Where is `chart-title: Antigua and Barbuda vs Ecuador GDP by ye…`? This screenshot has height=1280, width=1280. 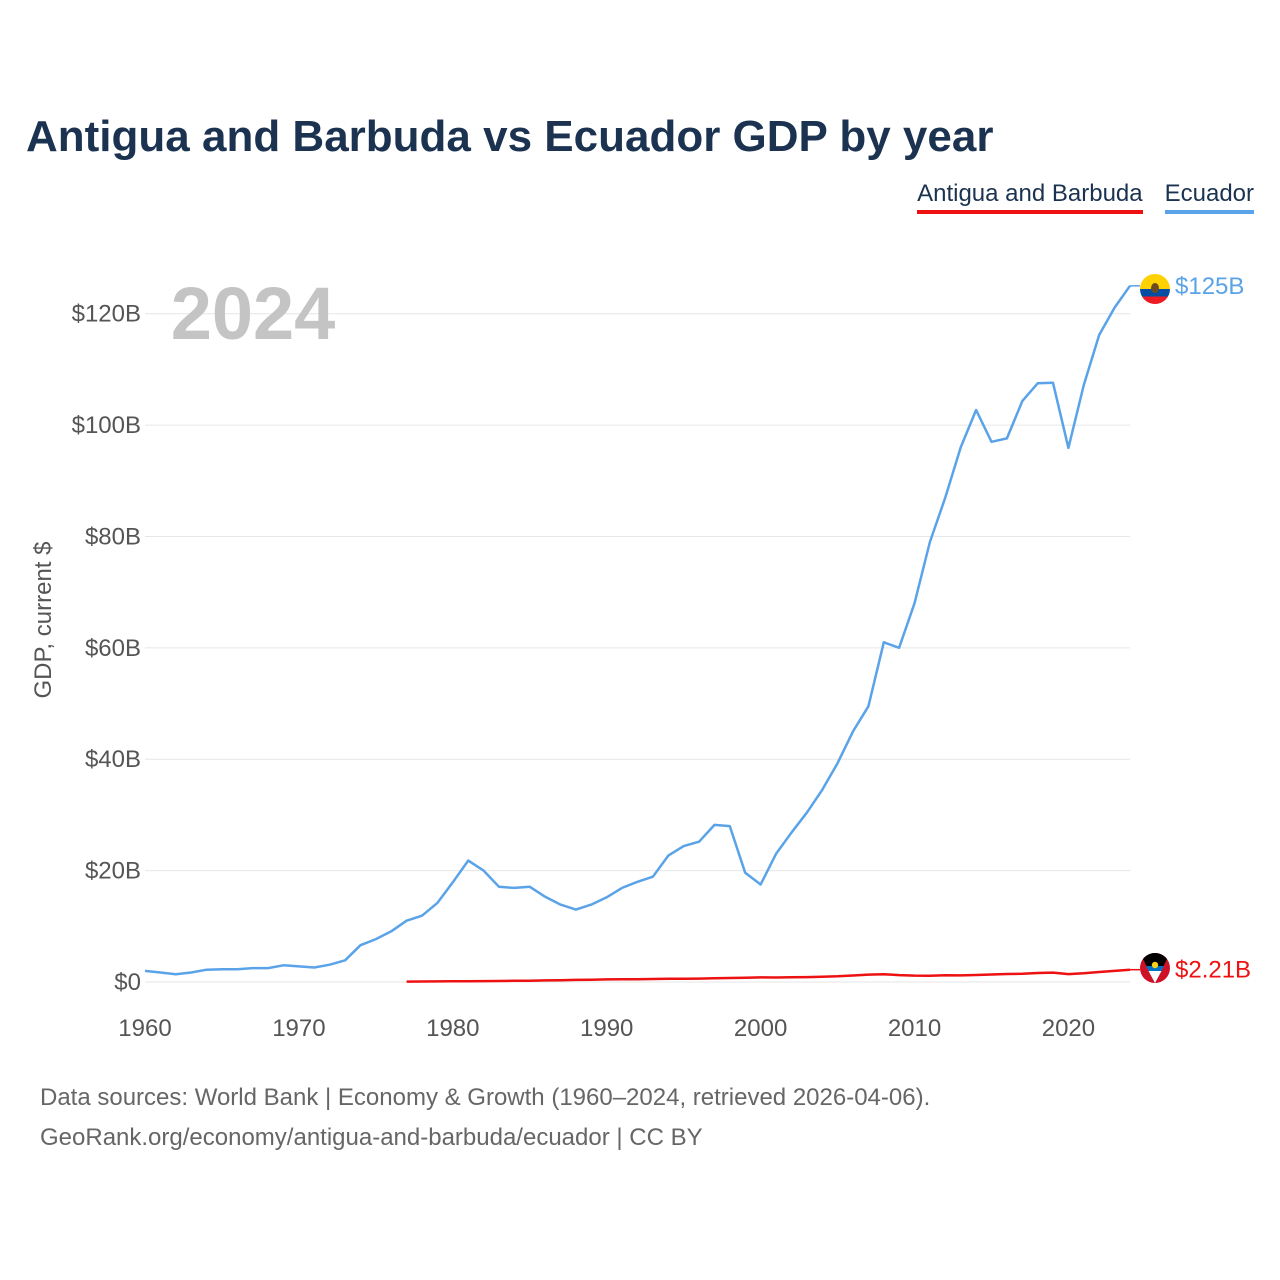 chart-title: Antigua and Barbuda vs Ecuador GDP by ye… is located at coordinates (510, 136).